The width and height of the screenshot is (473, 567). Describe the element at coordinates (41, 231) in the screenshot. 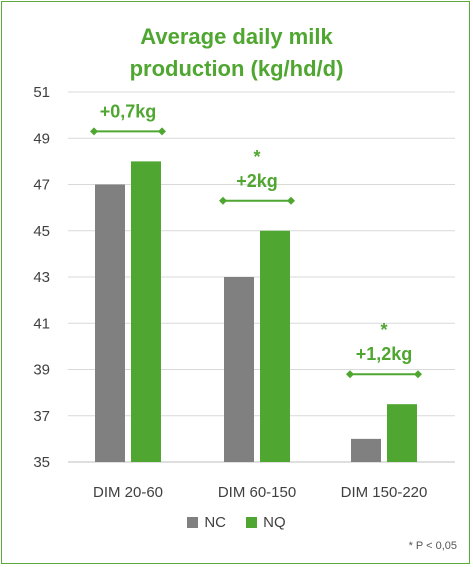

I see `y-tick-label: 45` at that location.